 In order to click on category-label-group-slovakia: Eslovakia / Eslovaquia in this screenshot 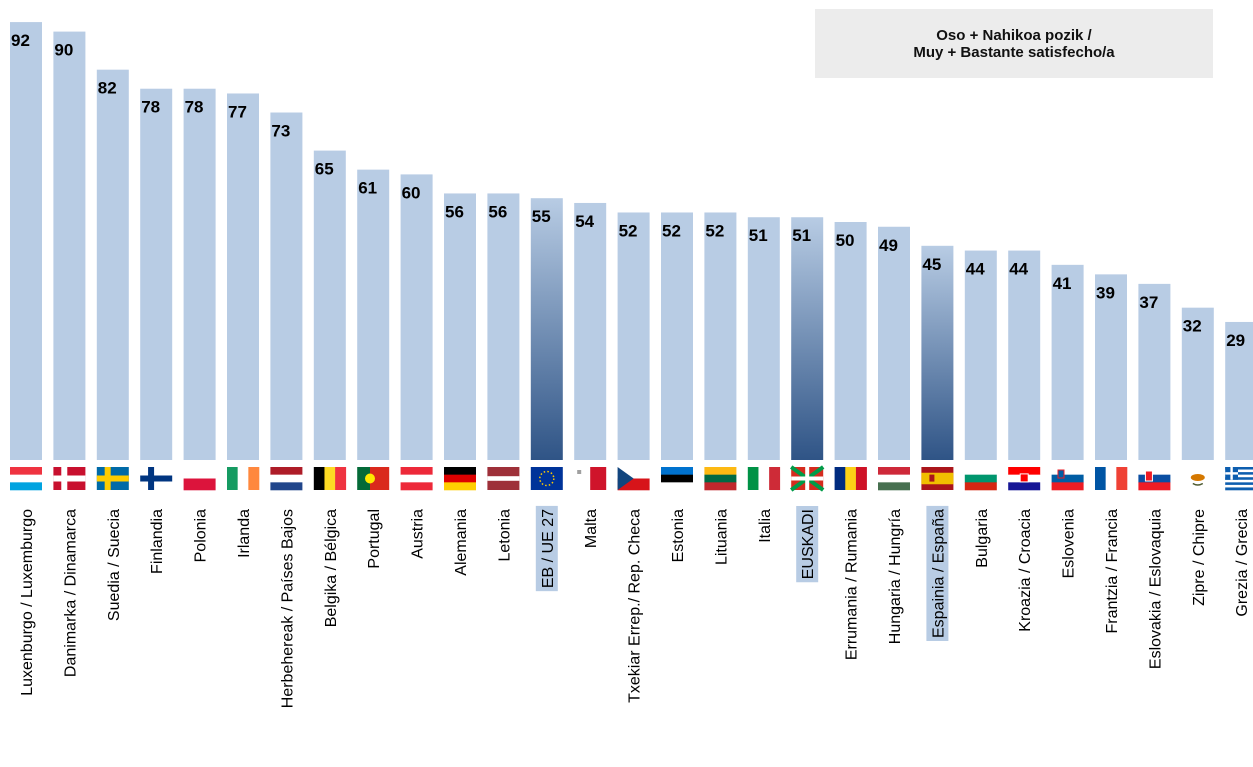, I will do `click(1155, 589)`.